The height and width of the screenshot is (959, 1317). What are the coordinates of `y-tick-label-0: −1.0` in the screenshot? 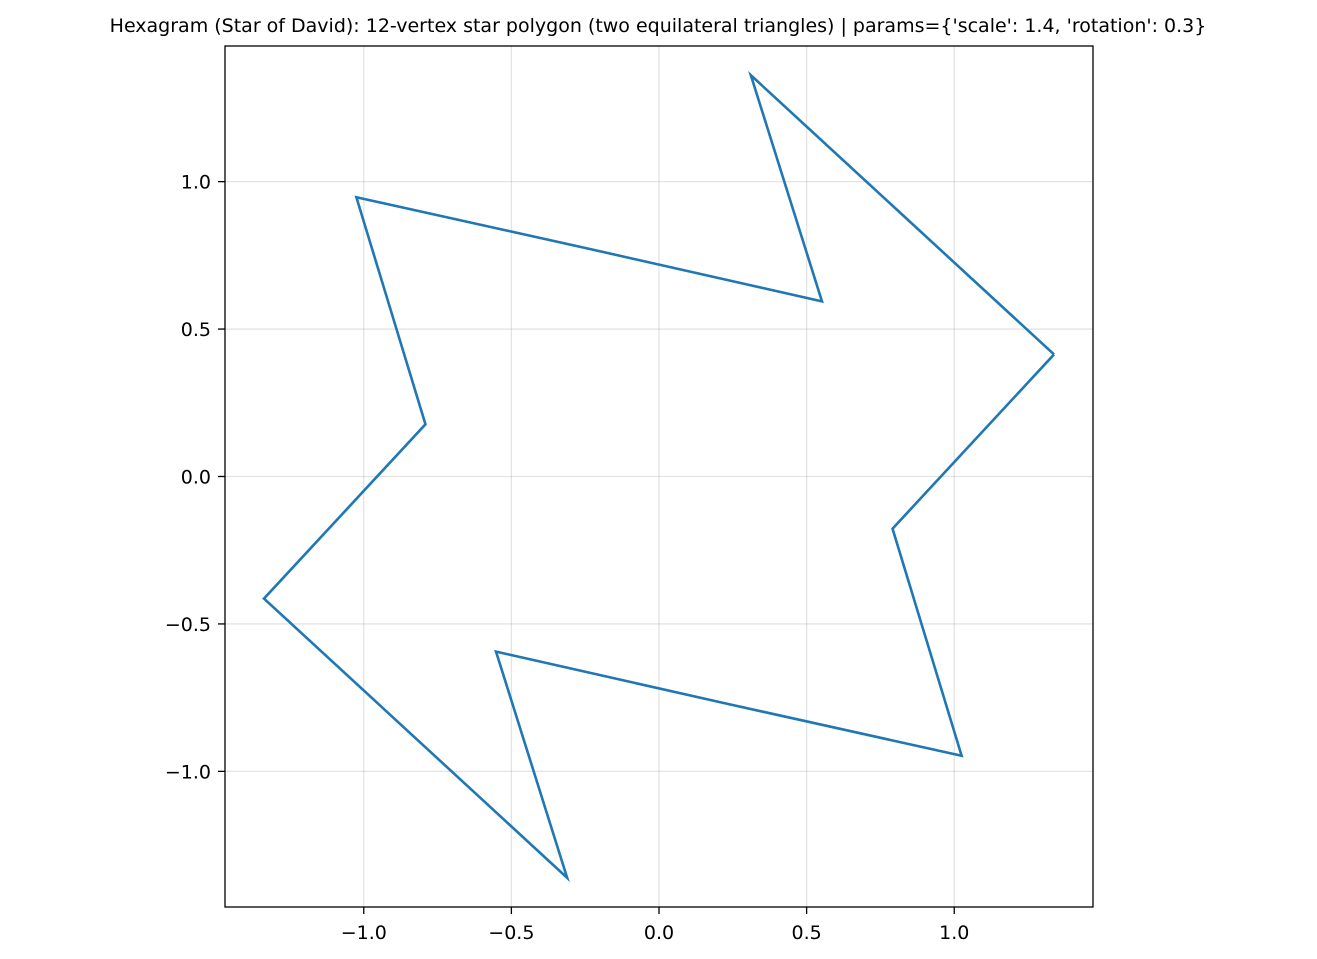 It's located at (188, 772).